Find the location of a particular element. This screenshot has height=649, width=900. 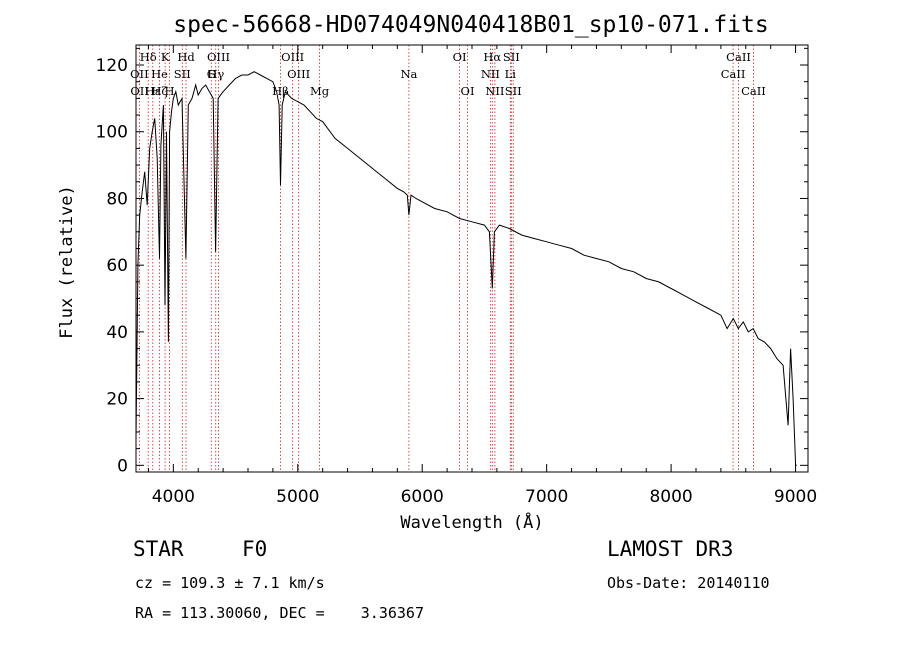

y-tick-label: 40 is located at coordinates (117, 333).